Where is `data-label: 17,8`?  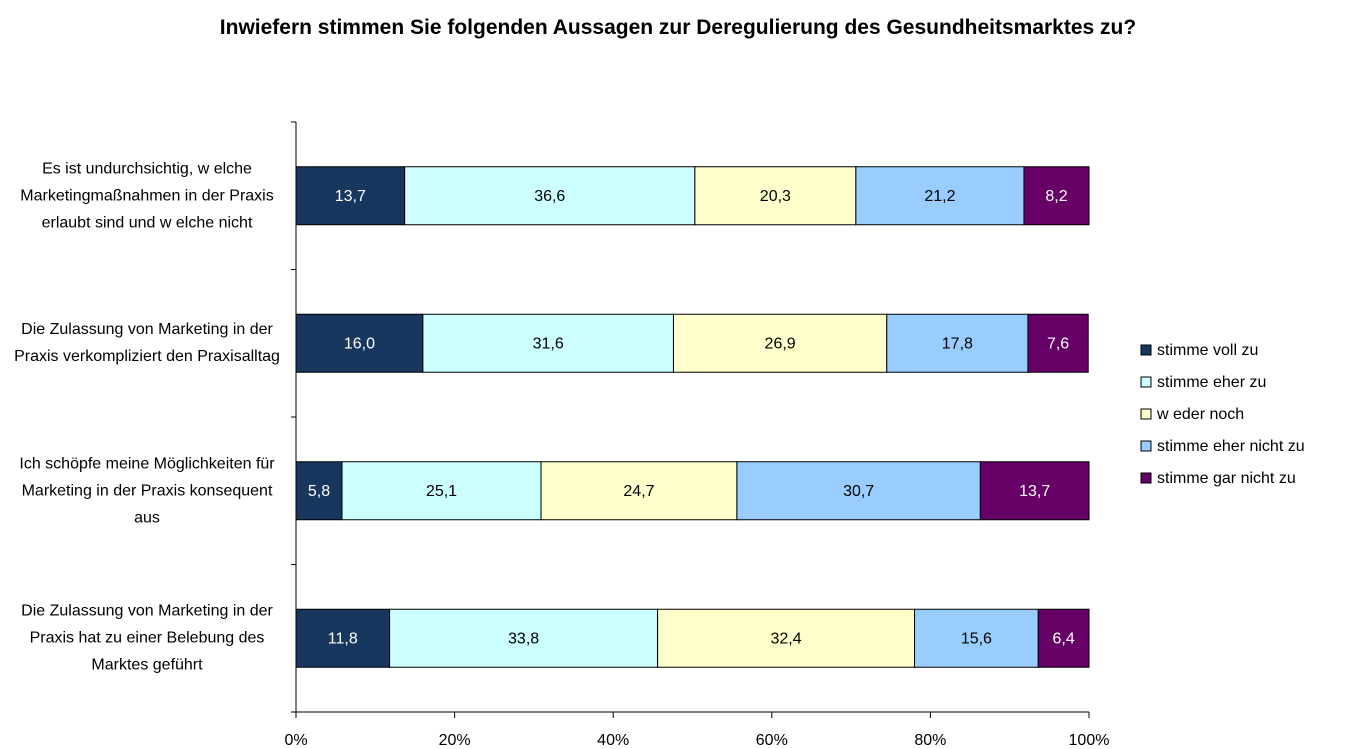 data-label: 17,8 is located at coordinates (957, 343).